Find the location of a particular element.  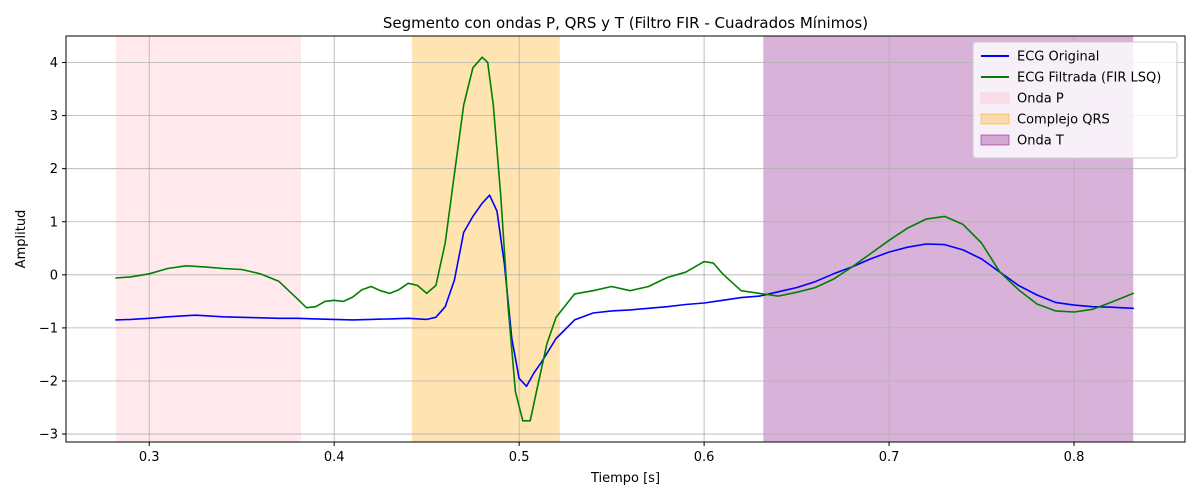

y-tick-label: 0 is located at coordinates (54, 275).